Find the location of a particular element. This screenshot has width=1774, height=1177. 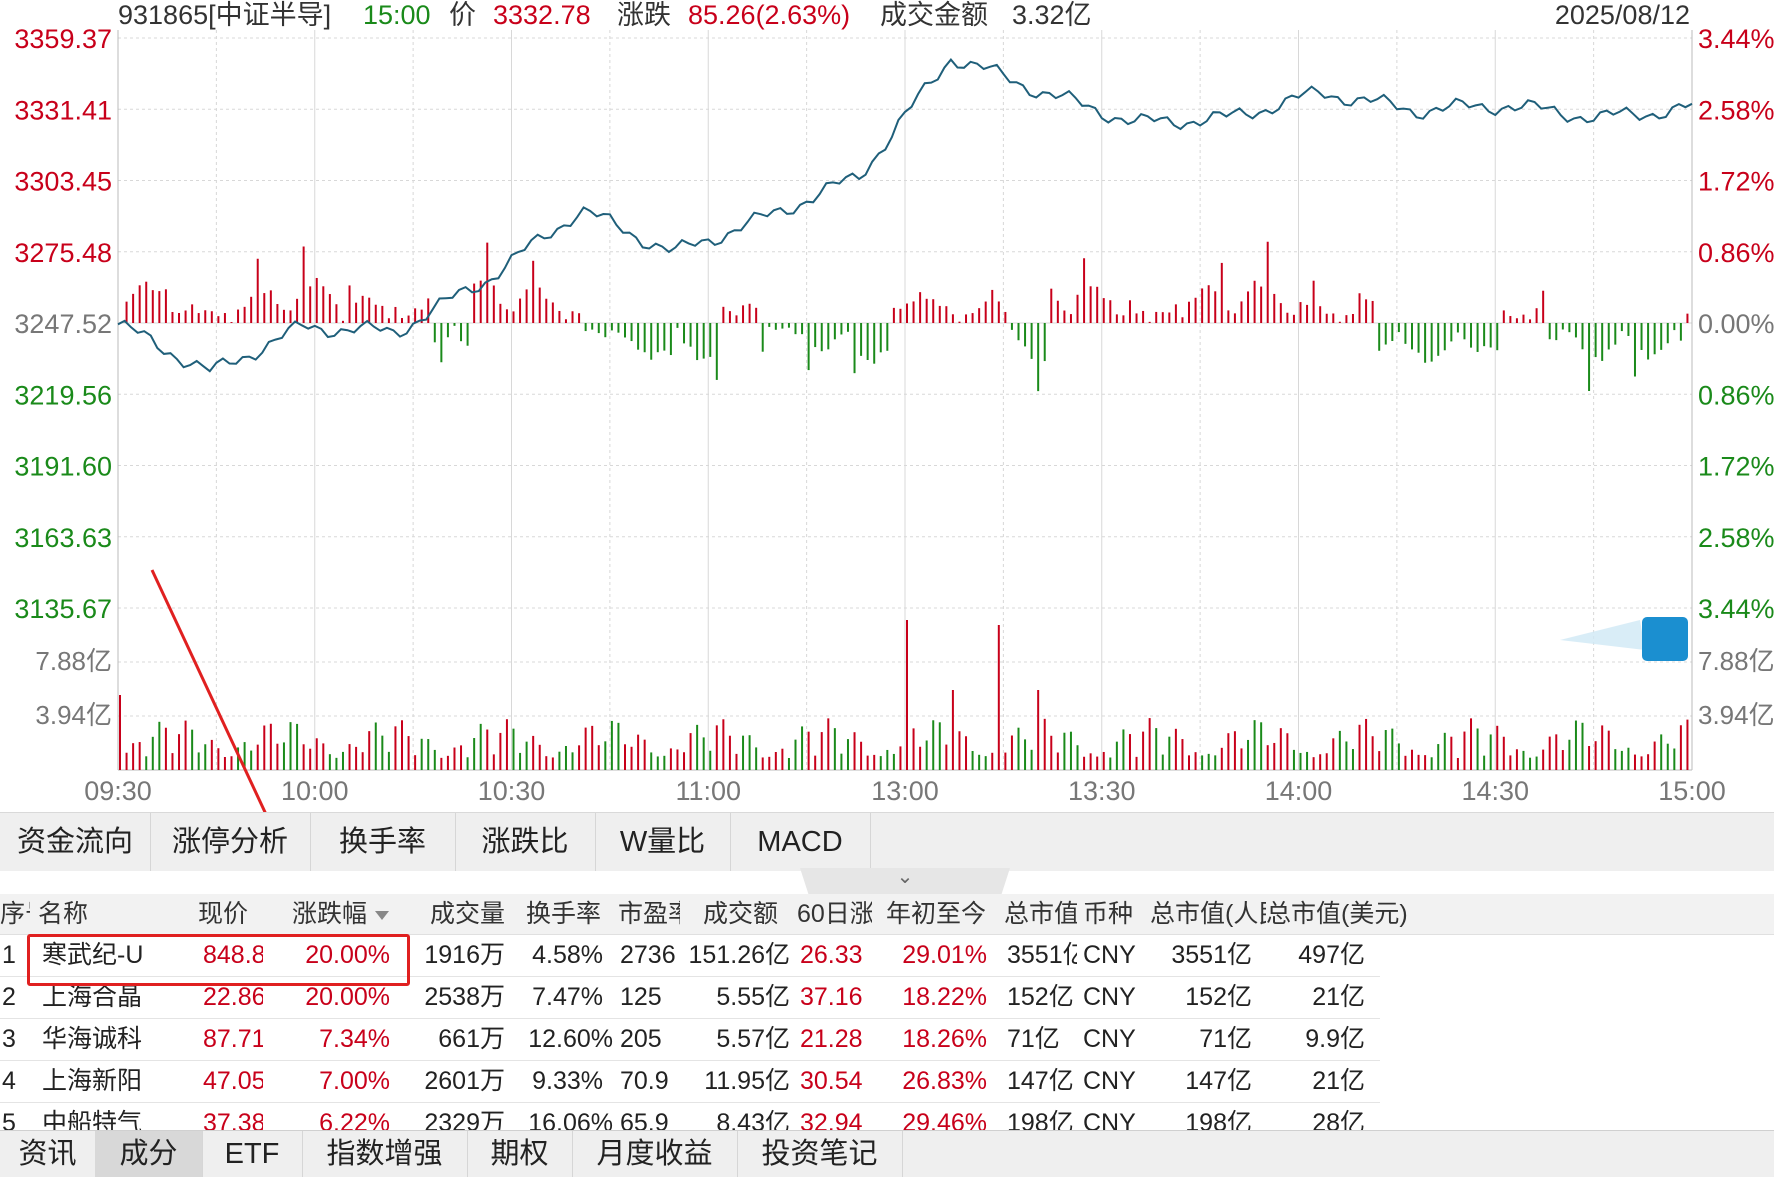

col-ytd: 年初至今 is located at coordinates (936, 914).